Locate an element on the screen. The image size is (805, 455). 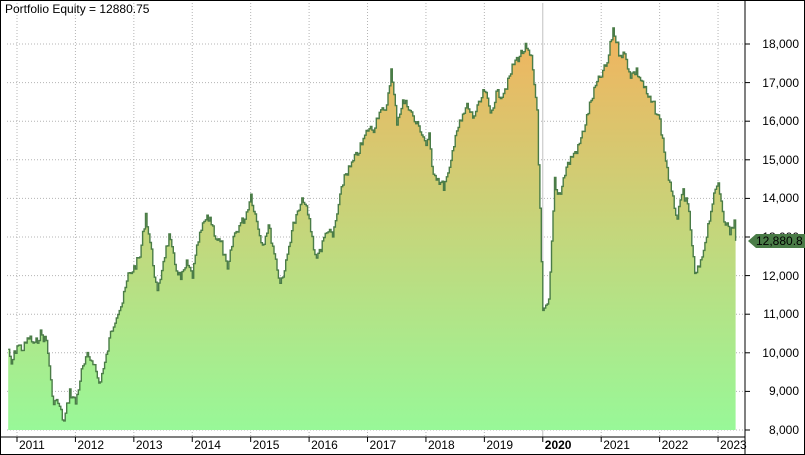
last-value-badge: 12,880.8 is located at coordinates (776, 241).